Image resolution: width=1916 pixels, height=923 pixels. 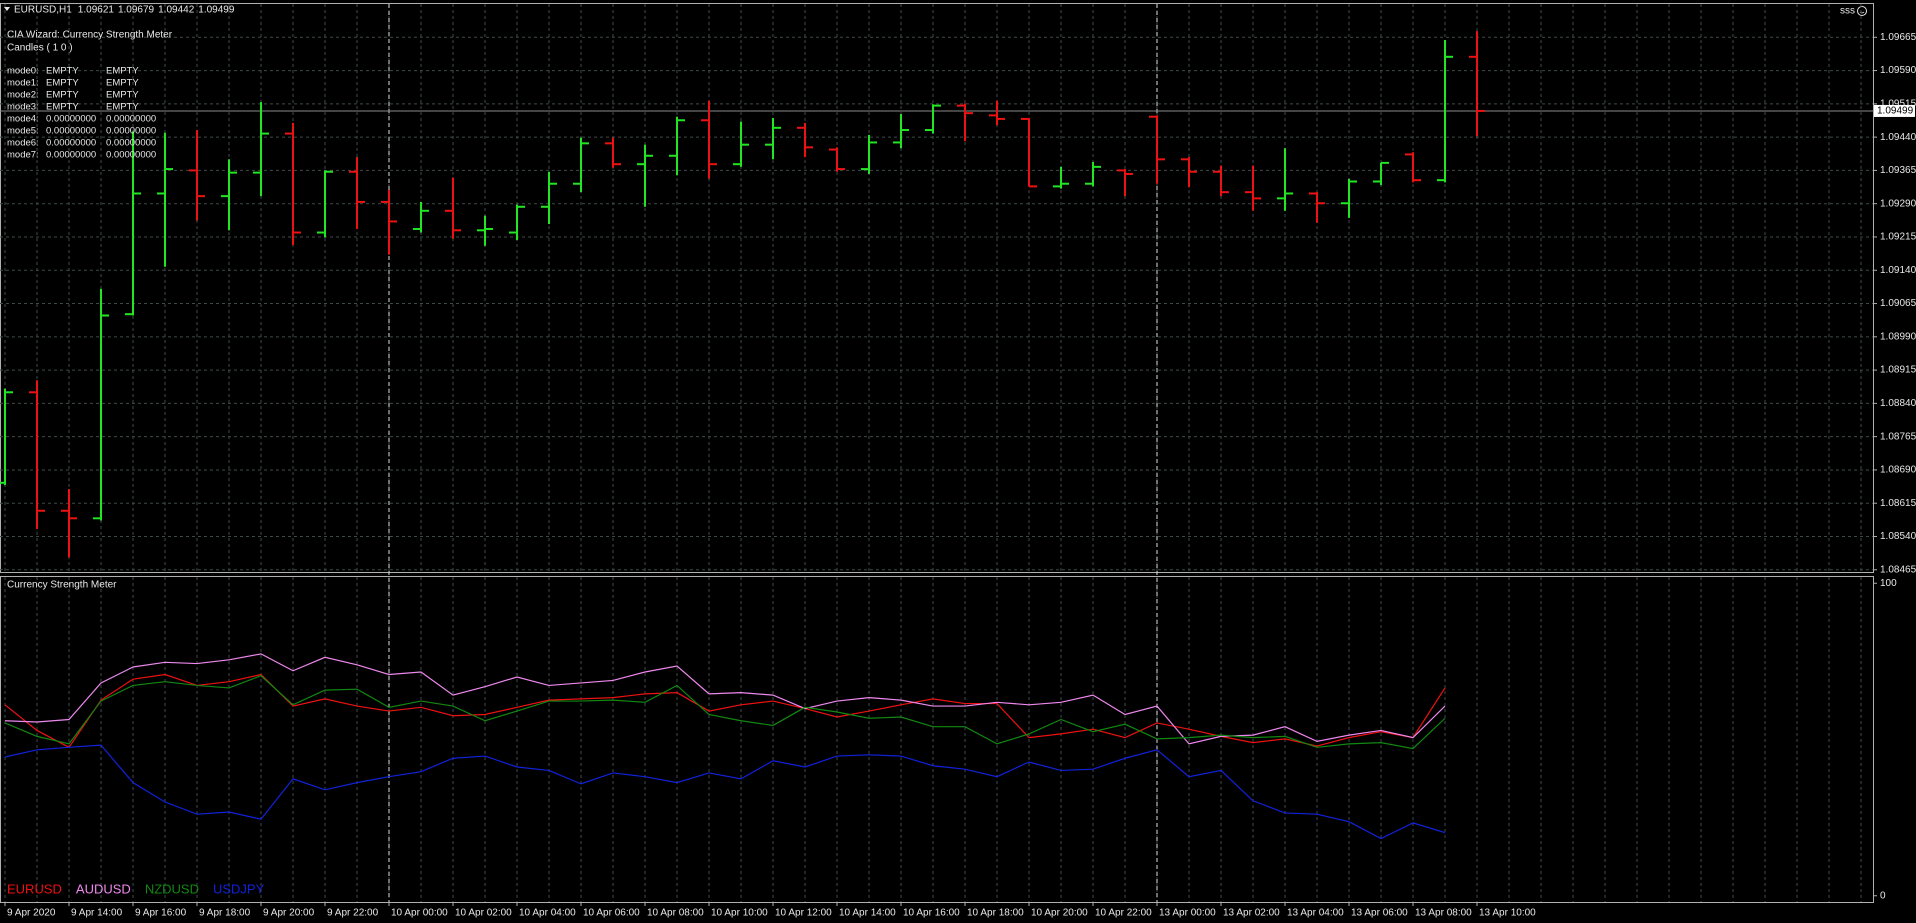 I want to click on y-tick-label: 1.09290, so click(x=1898, y=203).